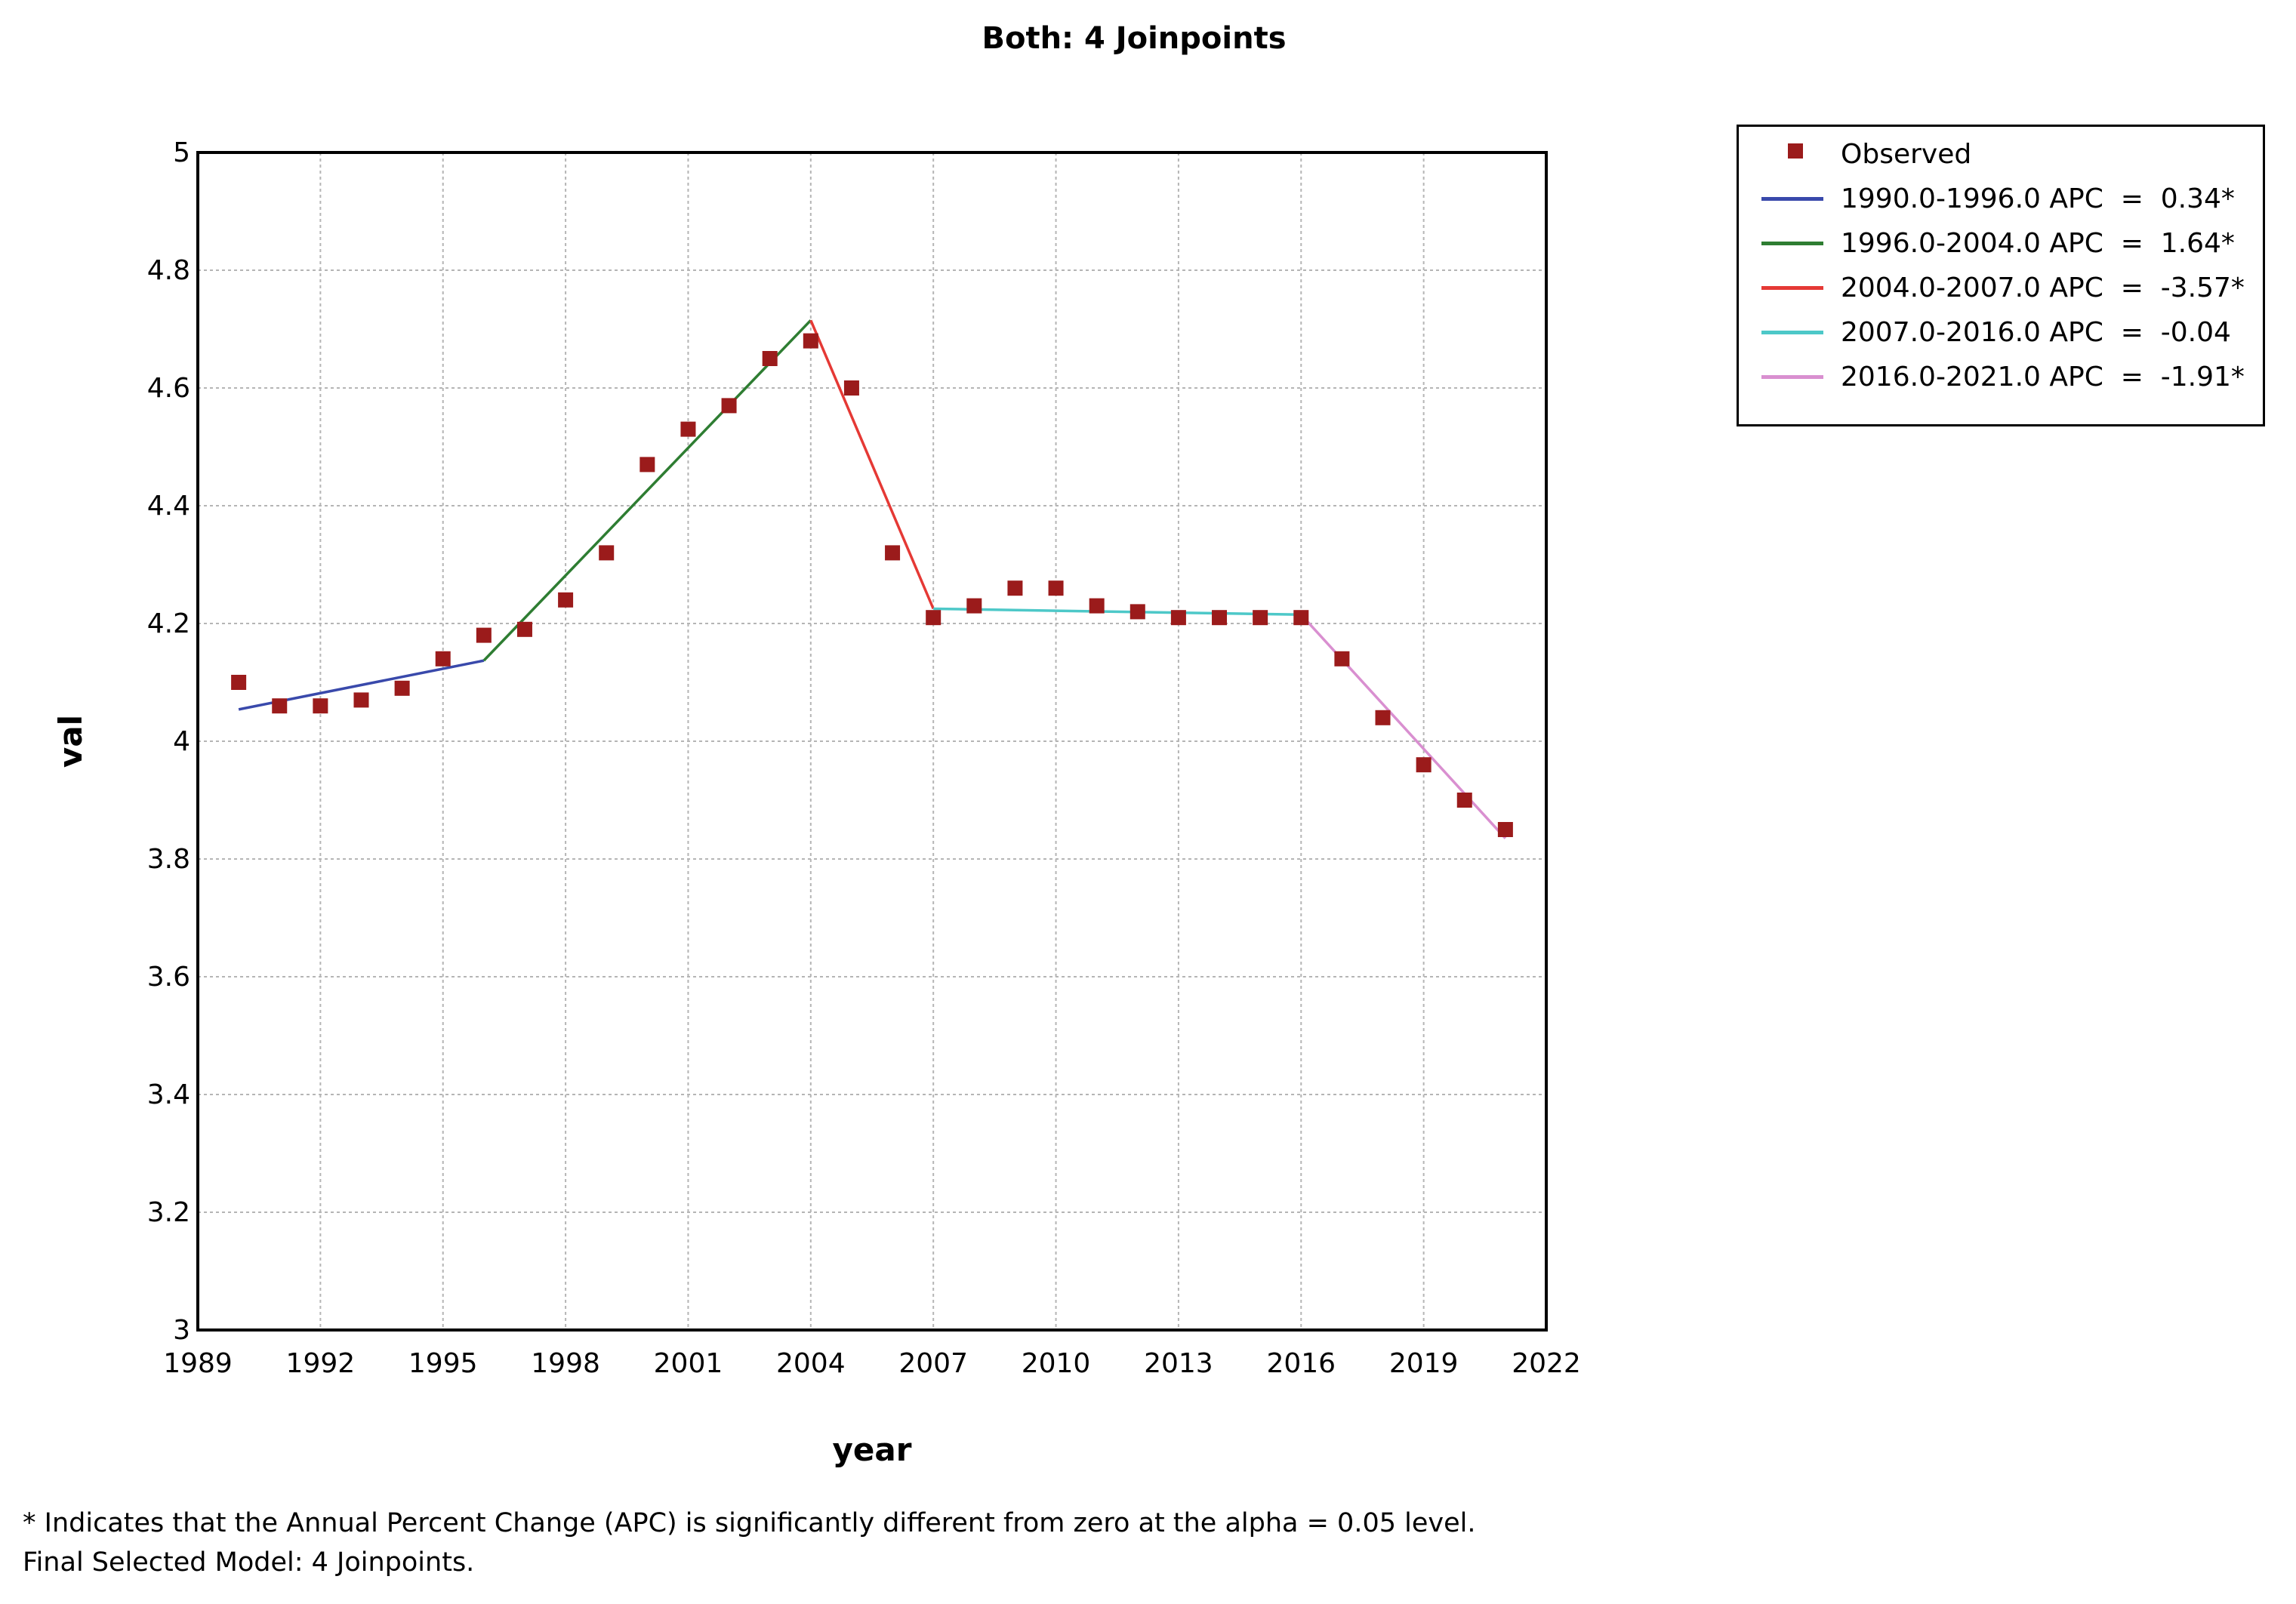 The height and width of the screenshot is (1604, 2296). I want to click on legend-item-segment-4: 2007.0-2016.0 APC = -0.04, so click(2001, 333).